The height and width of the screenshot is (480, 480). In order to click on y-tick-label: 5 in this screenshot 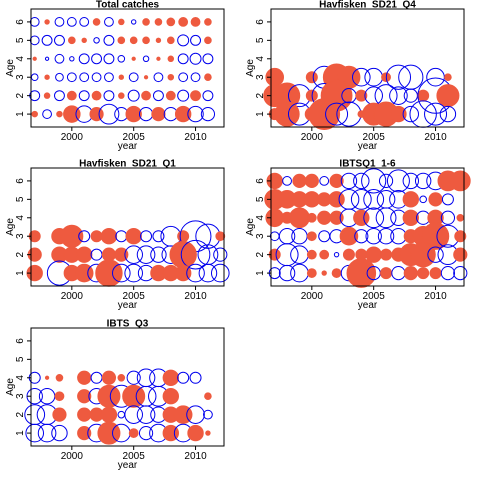, I will do `click(260, 199)`.